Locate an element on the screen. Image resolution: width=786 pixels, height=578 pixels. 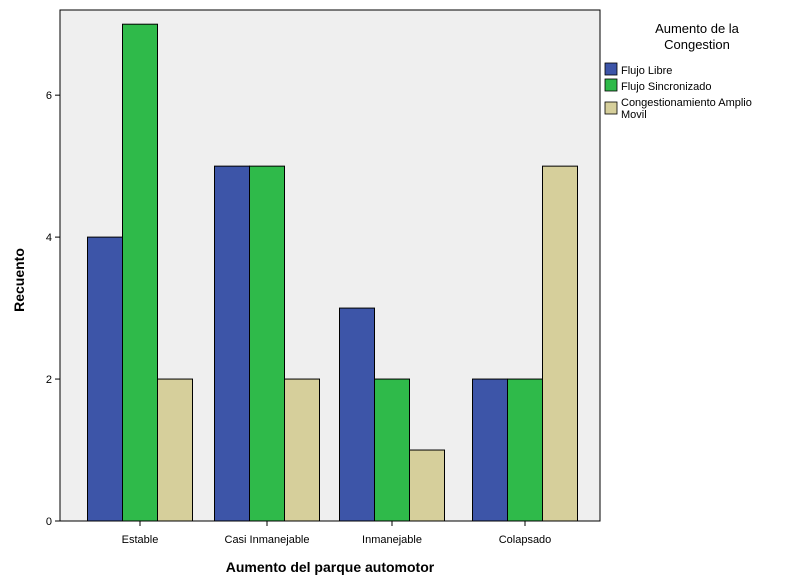
x-tick-label-1: Casi Inmanejable is located at coordinates (267, 540).